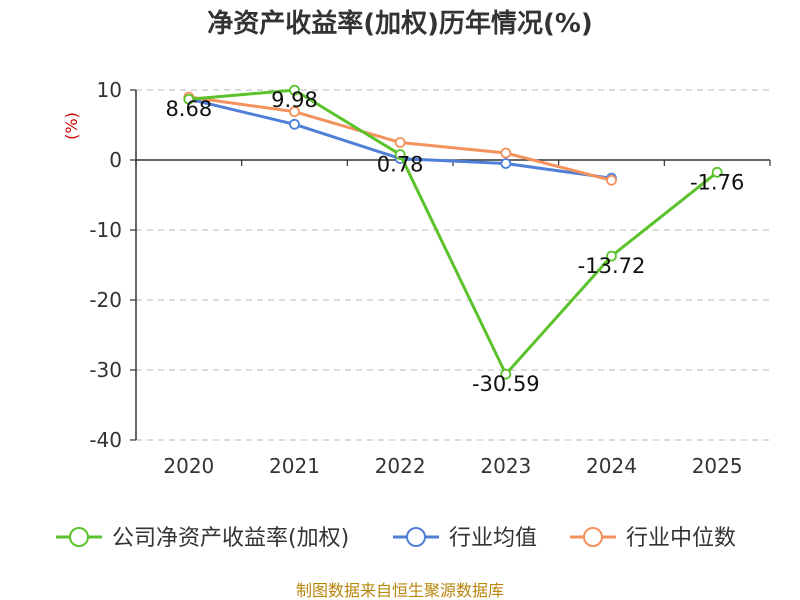 The image size is (800, 600). What do you see at coordinates (105, 300) in the screenshot?
I see `y-tick-label: -20` at bounding box center [105, 300].